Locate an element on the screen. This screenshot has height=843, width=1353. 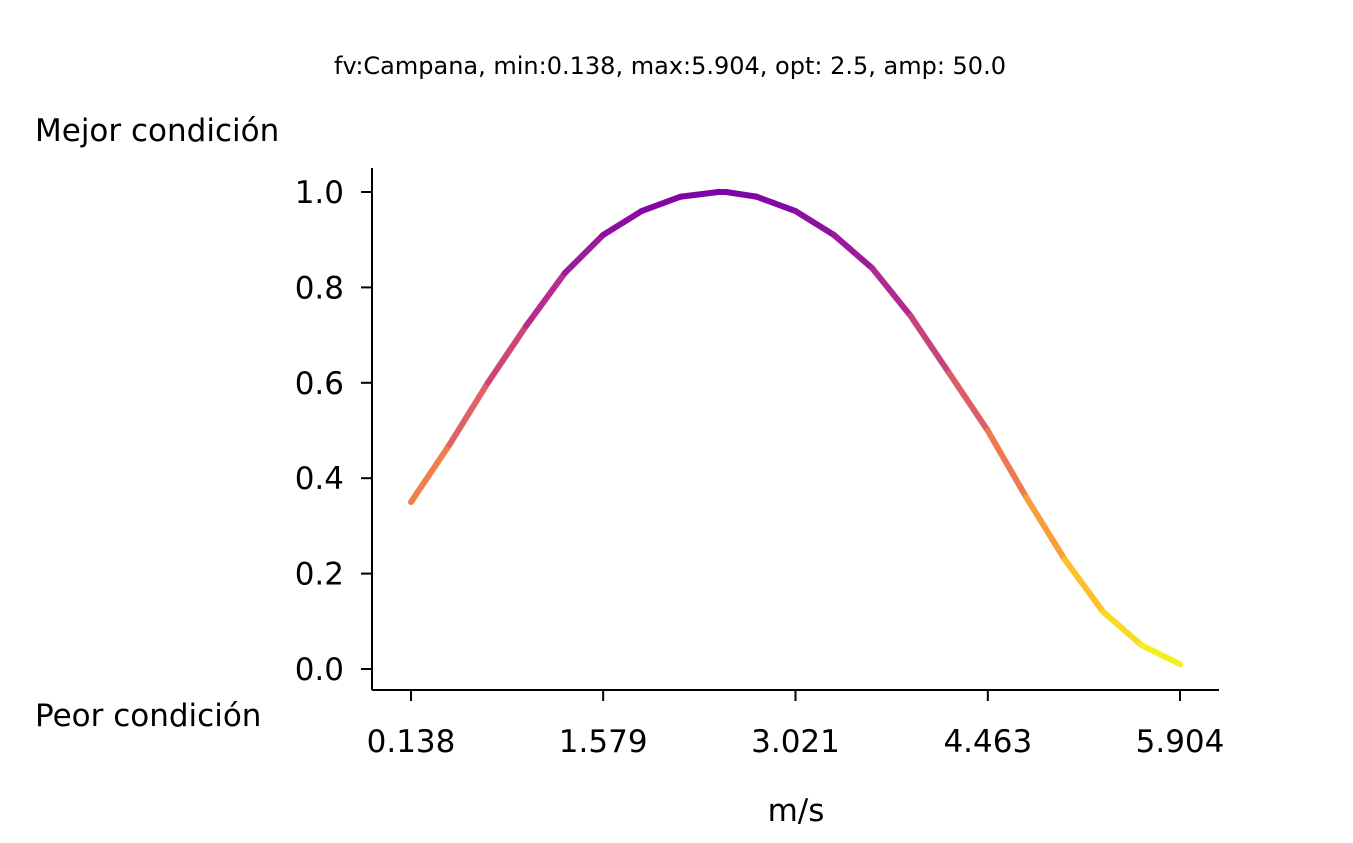
x-tick-label: 4.463 is located at coordinates (987, 742).